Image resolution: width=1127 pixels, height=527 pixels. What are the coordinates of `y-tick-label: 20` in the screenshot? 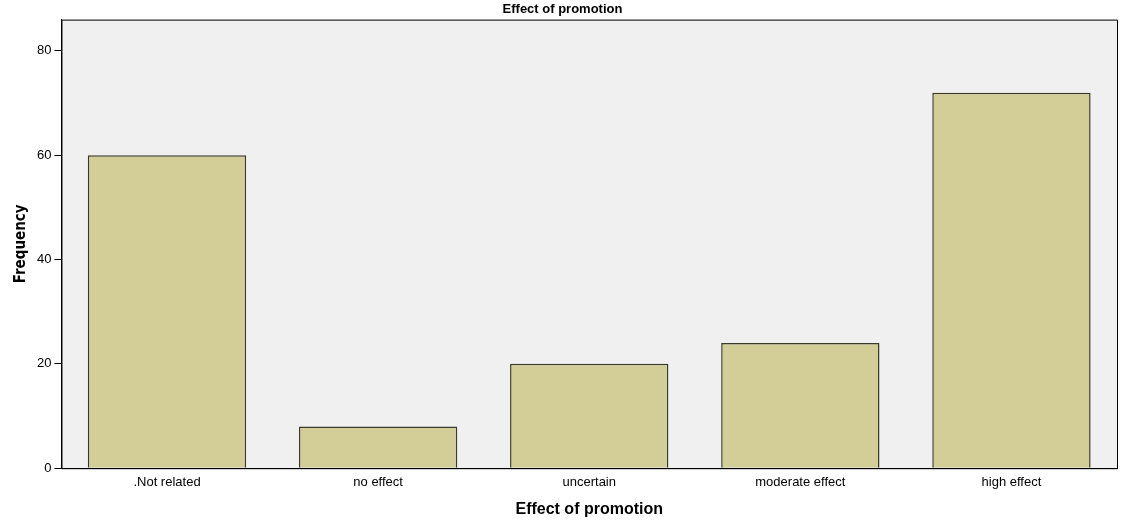 It's located at (44, 363).